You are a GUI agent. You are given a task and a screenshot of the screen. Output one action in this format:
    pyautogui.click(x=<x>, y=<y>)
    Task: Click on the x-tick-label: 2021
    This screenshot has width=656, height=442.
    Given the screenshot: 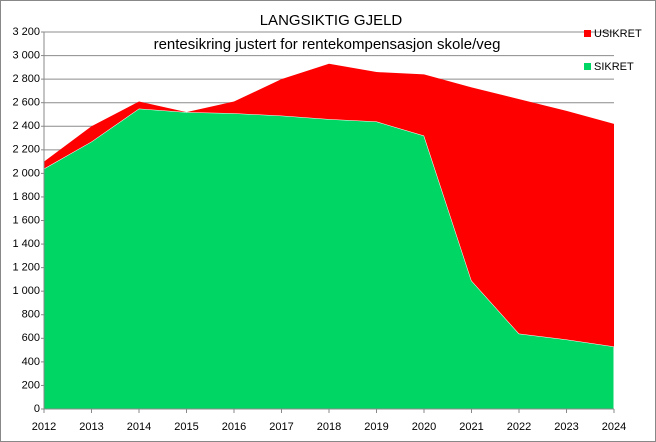 What is the action you would take?
    pyautogui.click(x=471, y=427)
    